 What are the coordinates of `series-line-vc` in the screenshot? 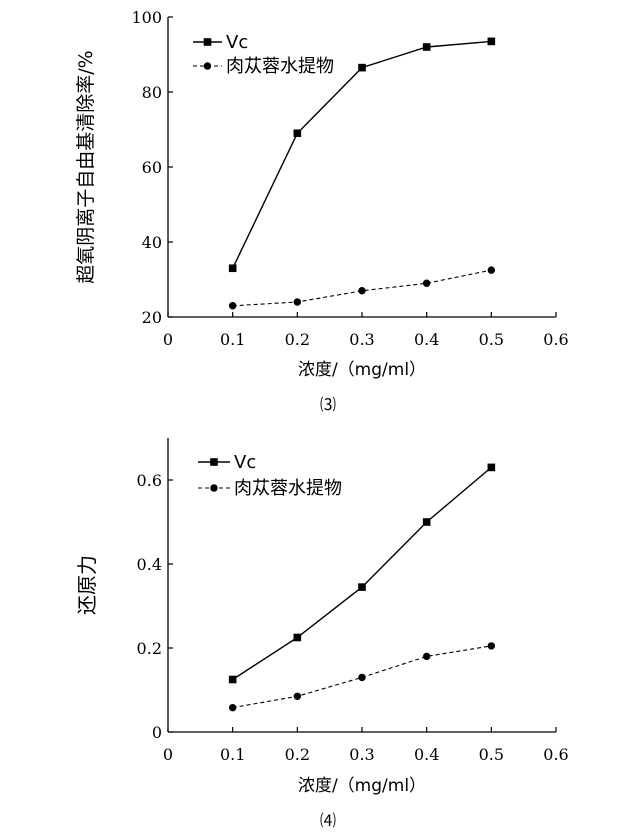 It's located at (362, 573).